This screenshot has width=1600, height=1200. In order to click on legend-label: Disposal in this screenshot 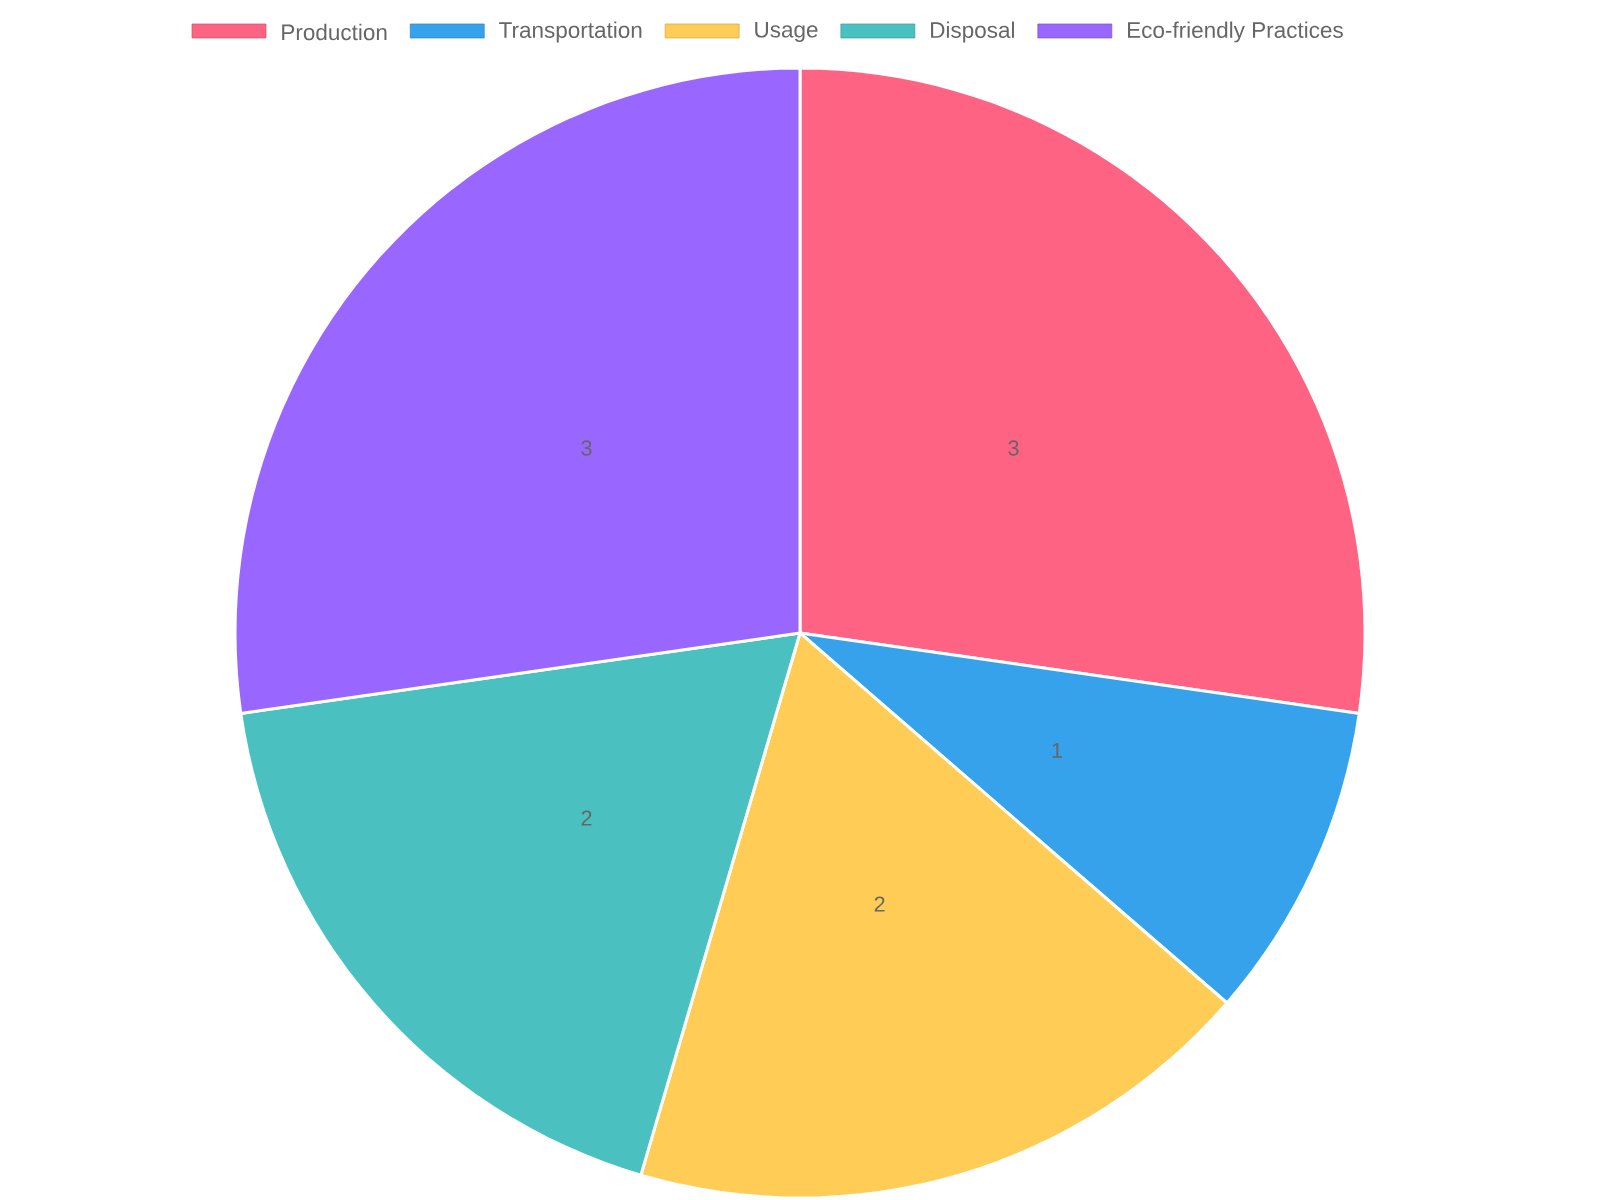, I will do `click(972, 32)`.